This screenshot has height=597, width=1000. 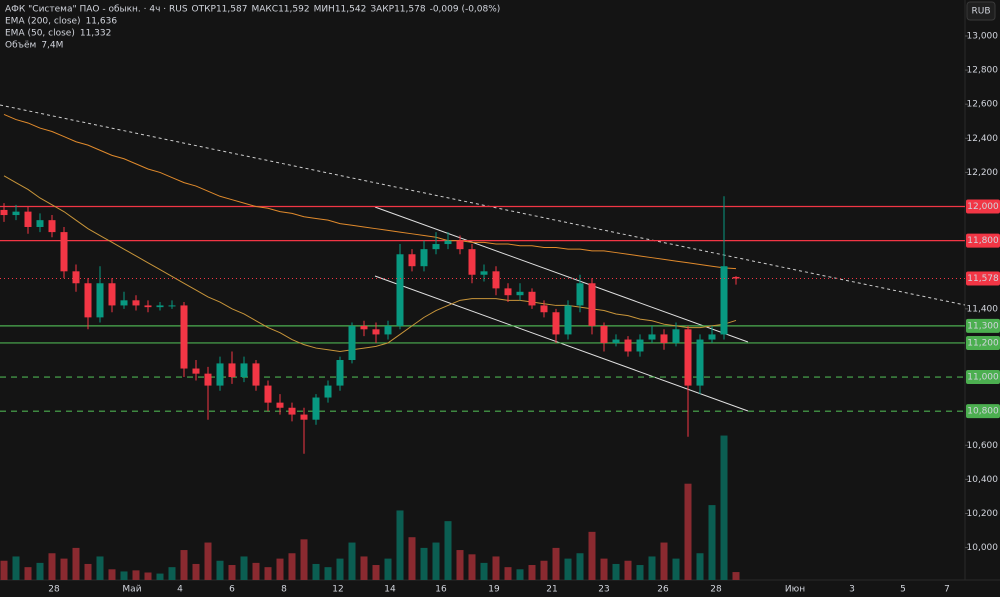 I want to click on x-tick-label: 16, so click(x=441, y=590).